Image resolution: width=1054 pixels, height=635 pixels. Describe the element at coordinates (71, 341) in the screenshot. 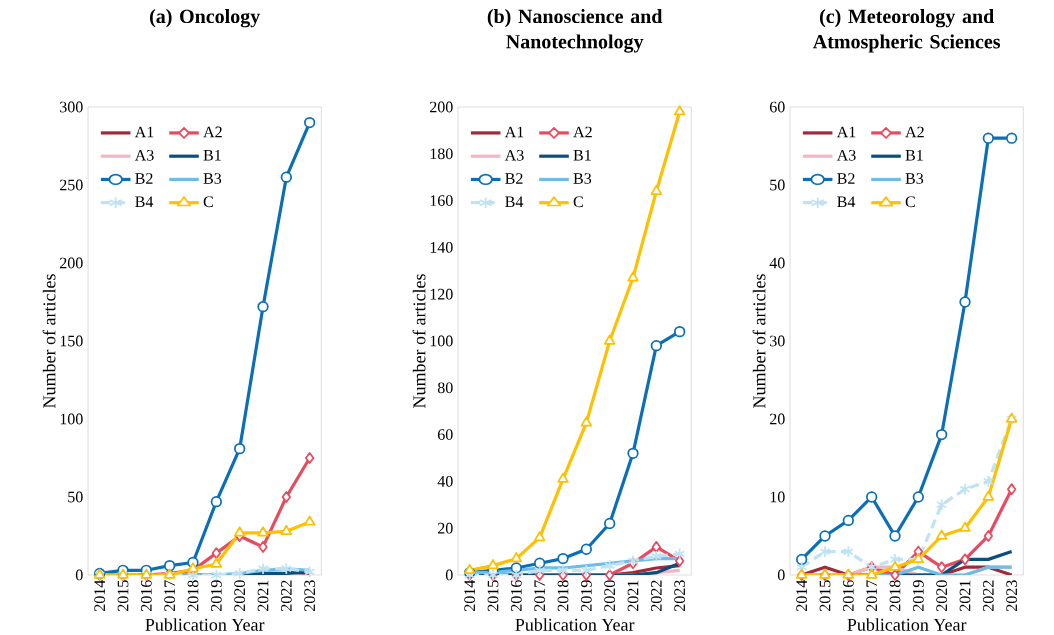

I see `y-tick-label: 150` at that location.